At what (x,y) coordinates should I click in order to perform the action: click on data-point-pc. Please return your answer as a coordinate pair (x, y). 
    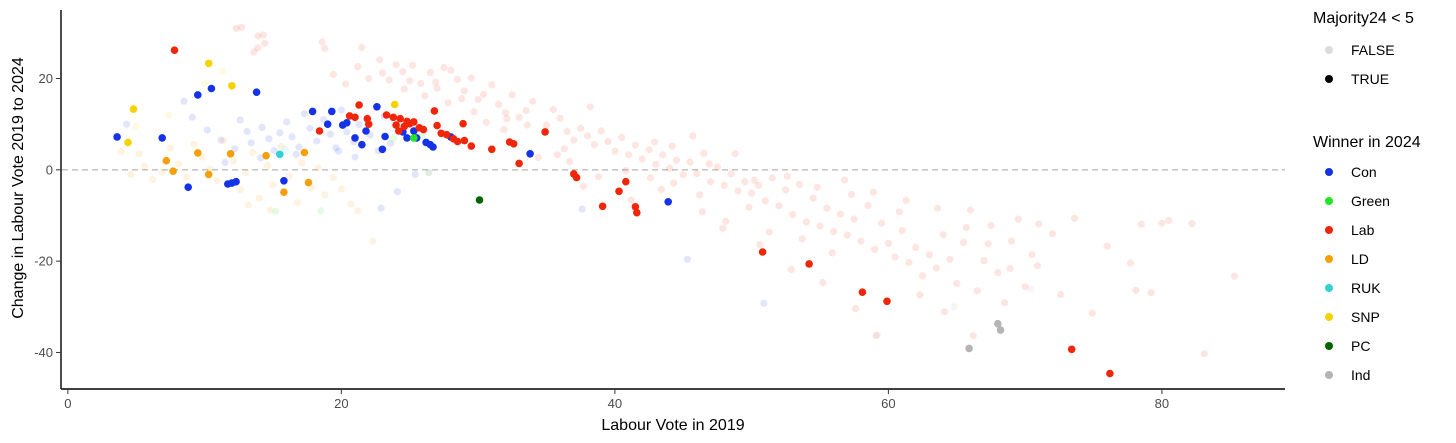
    Looking at the image, I should click on (429, 173).